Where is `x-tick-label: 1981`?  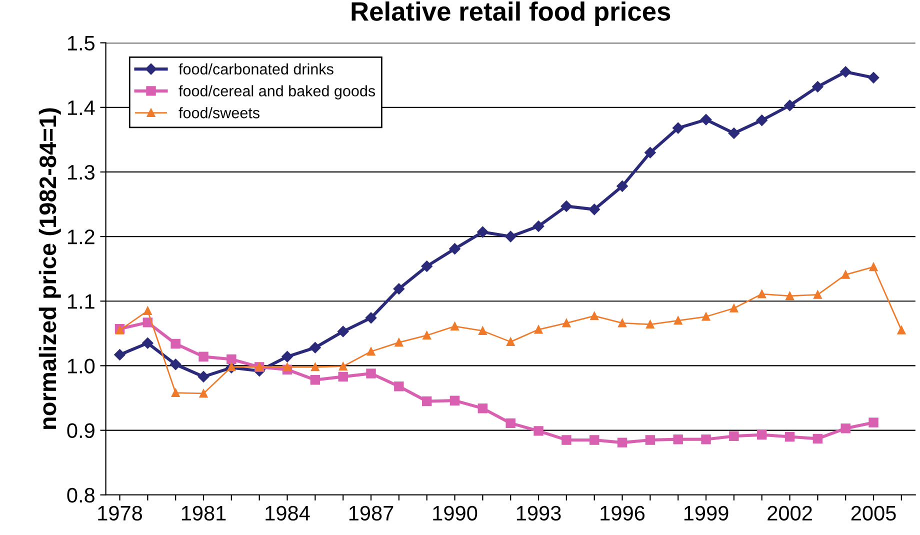
x-tick-label: 1981 is located at coordinates (204, 513).